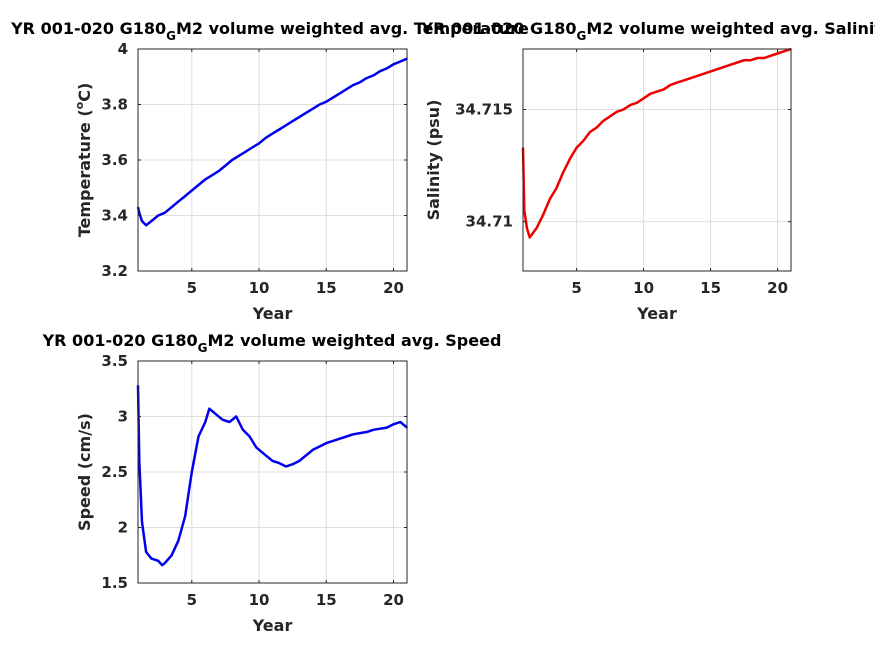 This screenshot has width=875, height=656. I want to click on plot-area, so click(657, 160).